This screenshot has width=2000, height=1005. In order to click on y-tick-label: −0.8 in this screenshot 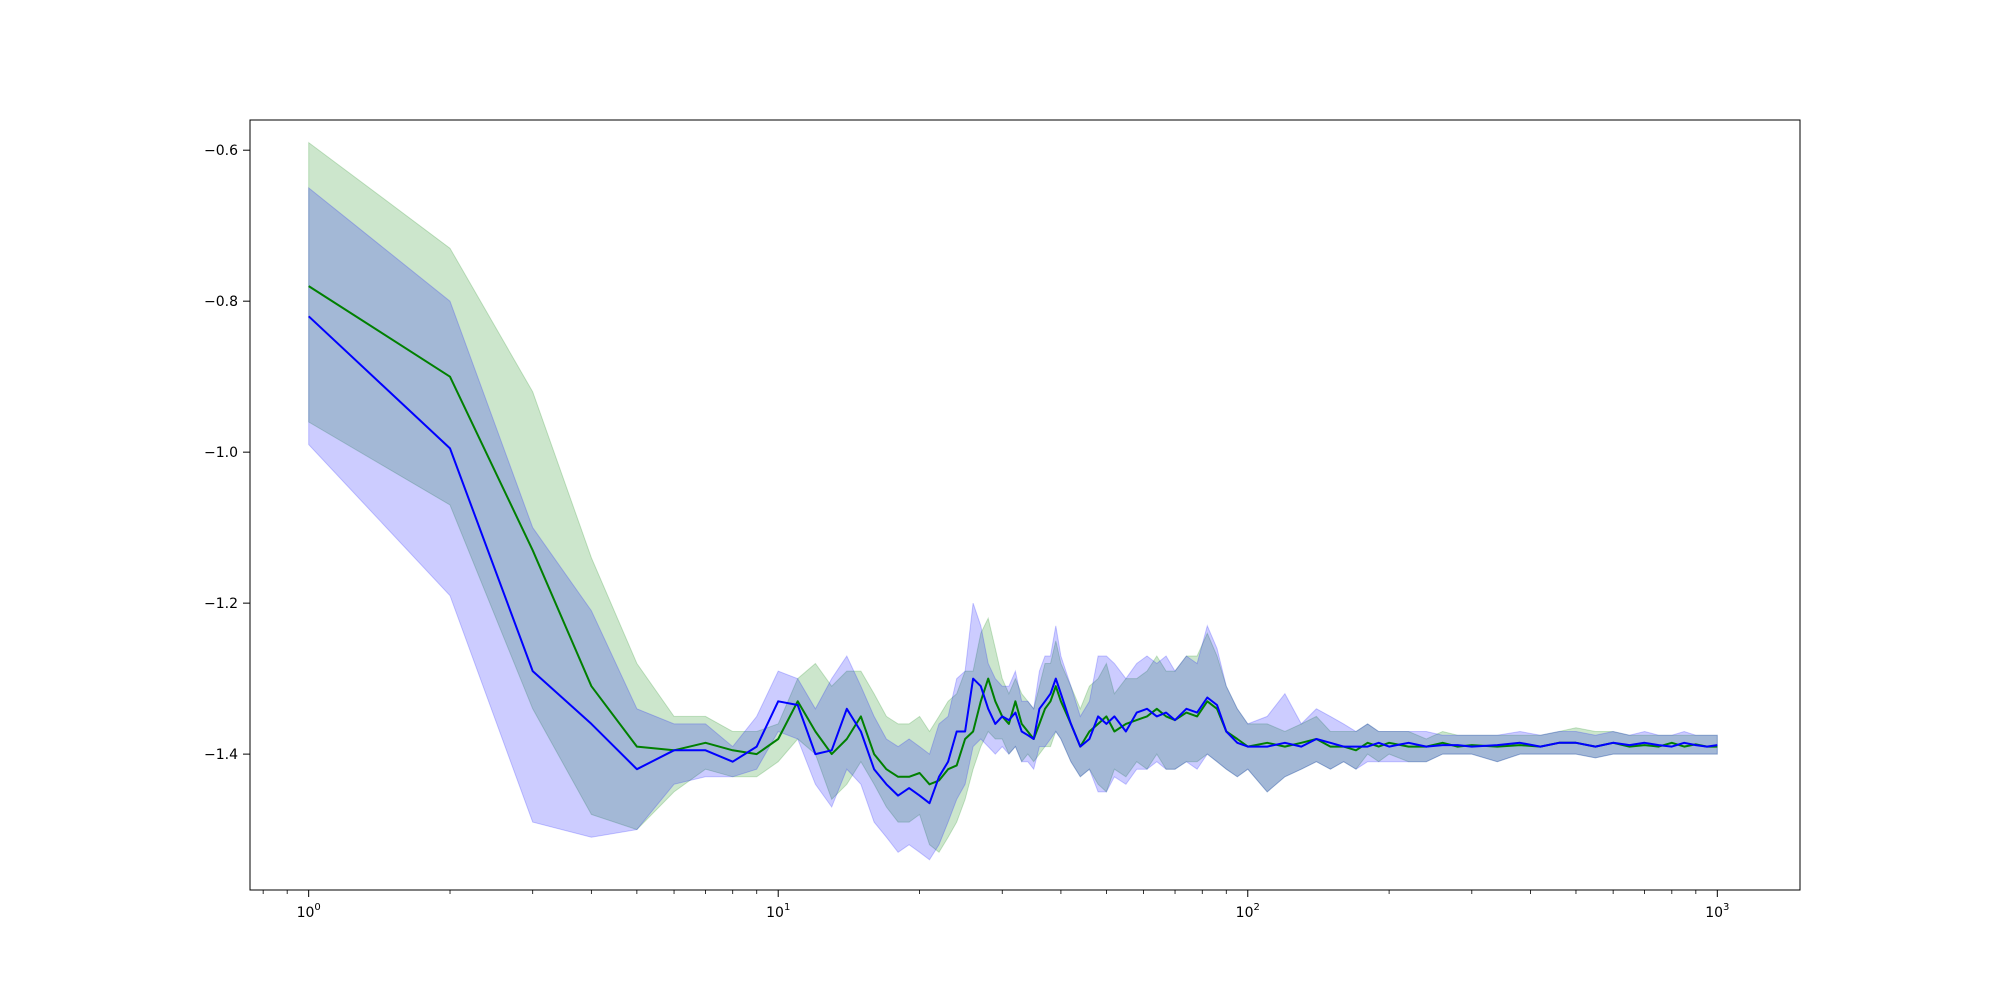, I will do `click(221, 302)`.